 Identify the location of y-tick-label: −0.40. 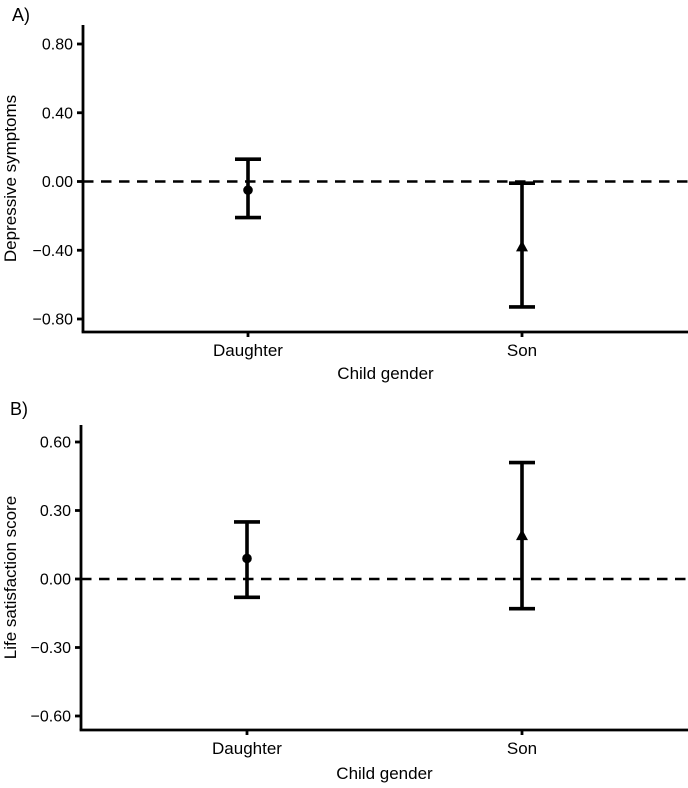
(53, 251).